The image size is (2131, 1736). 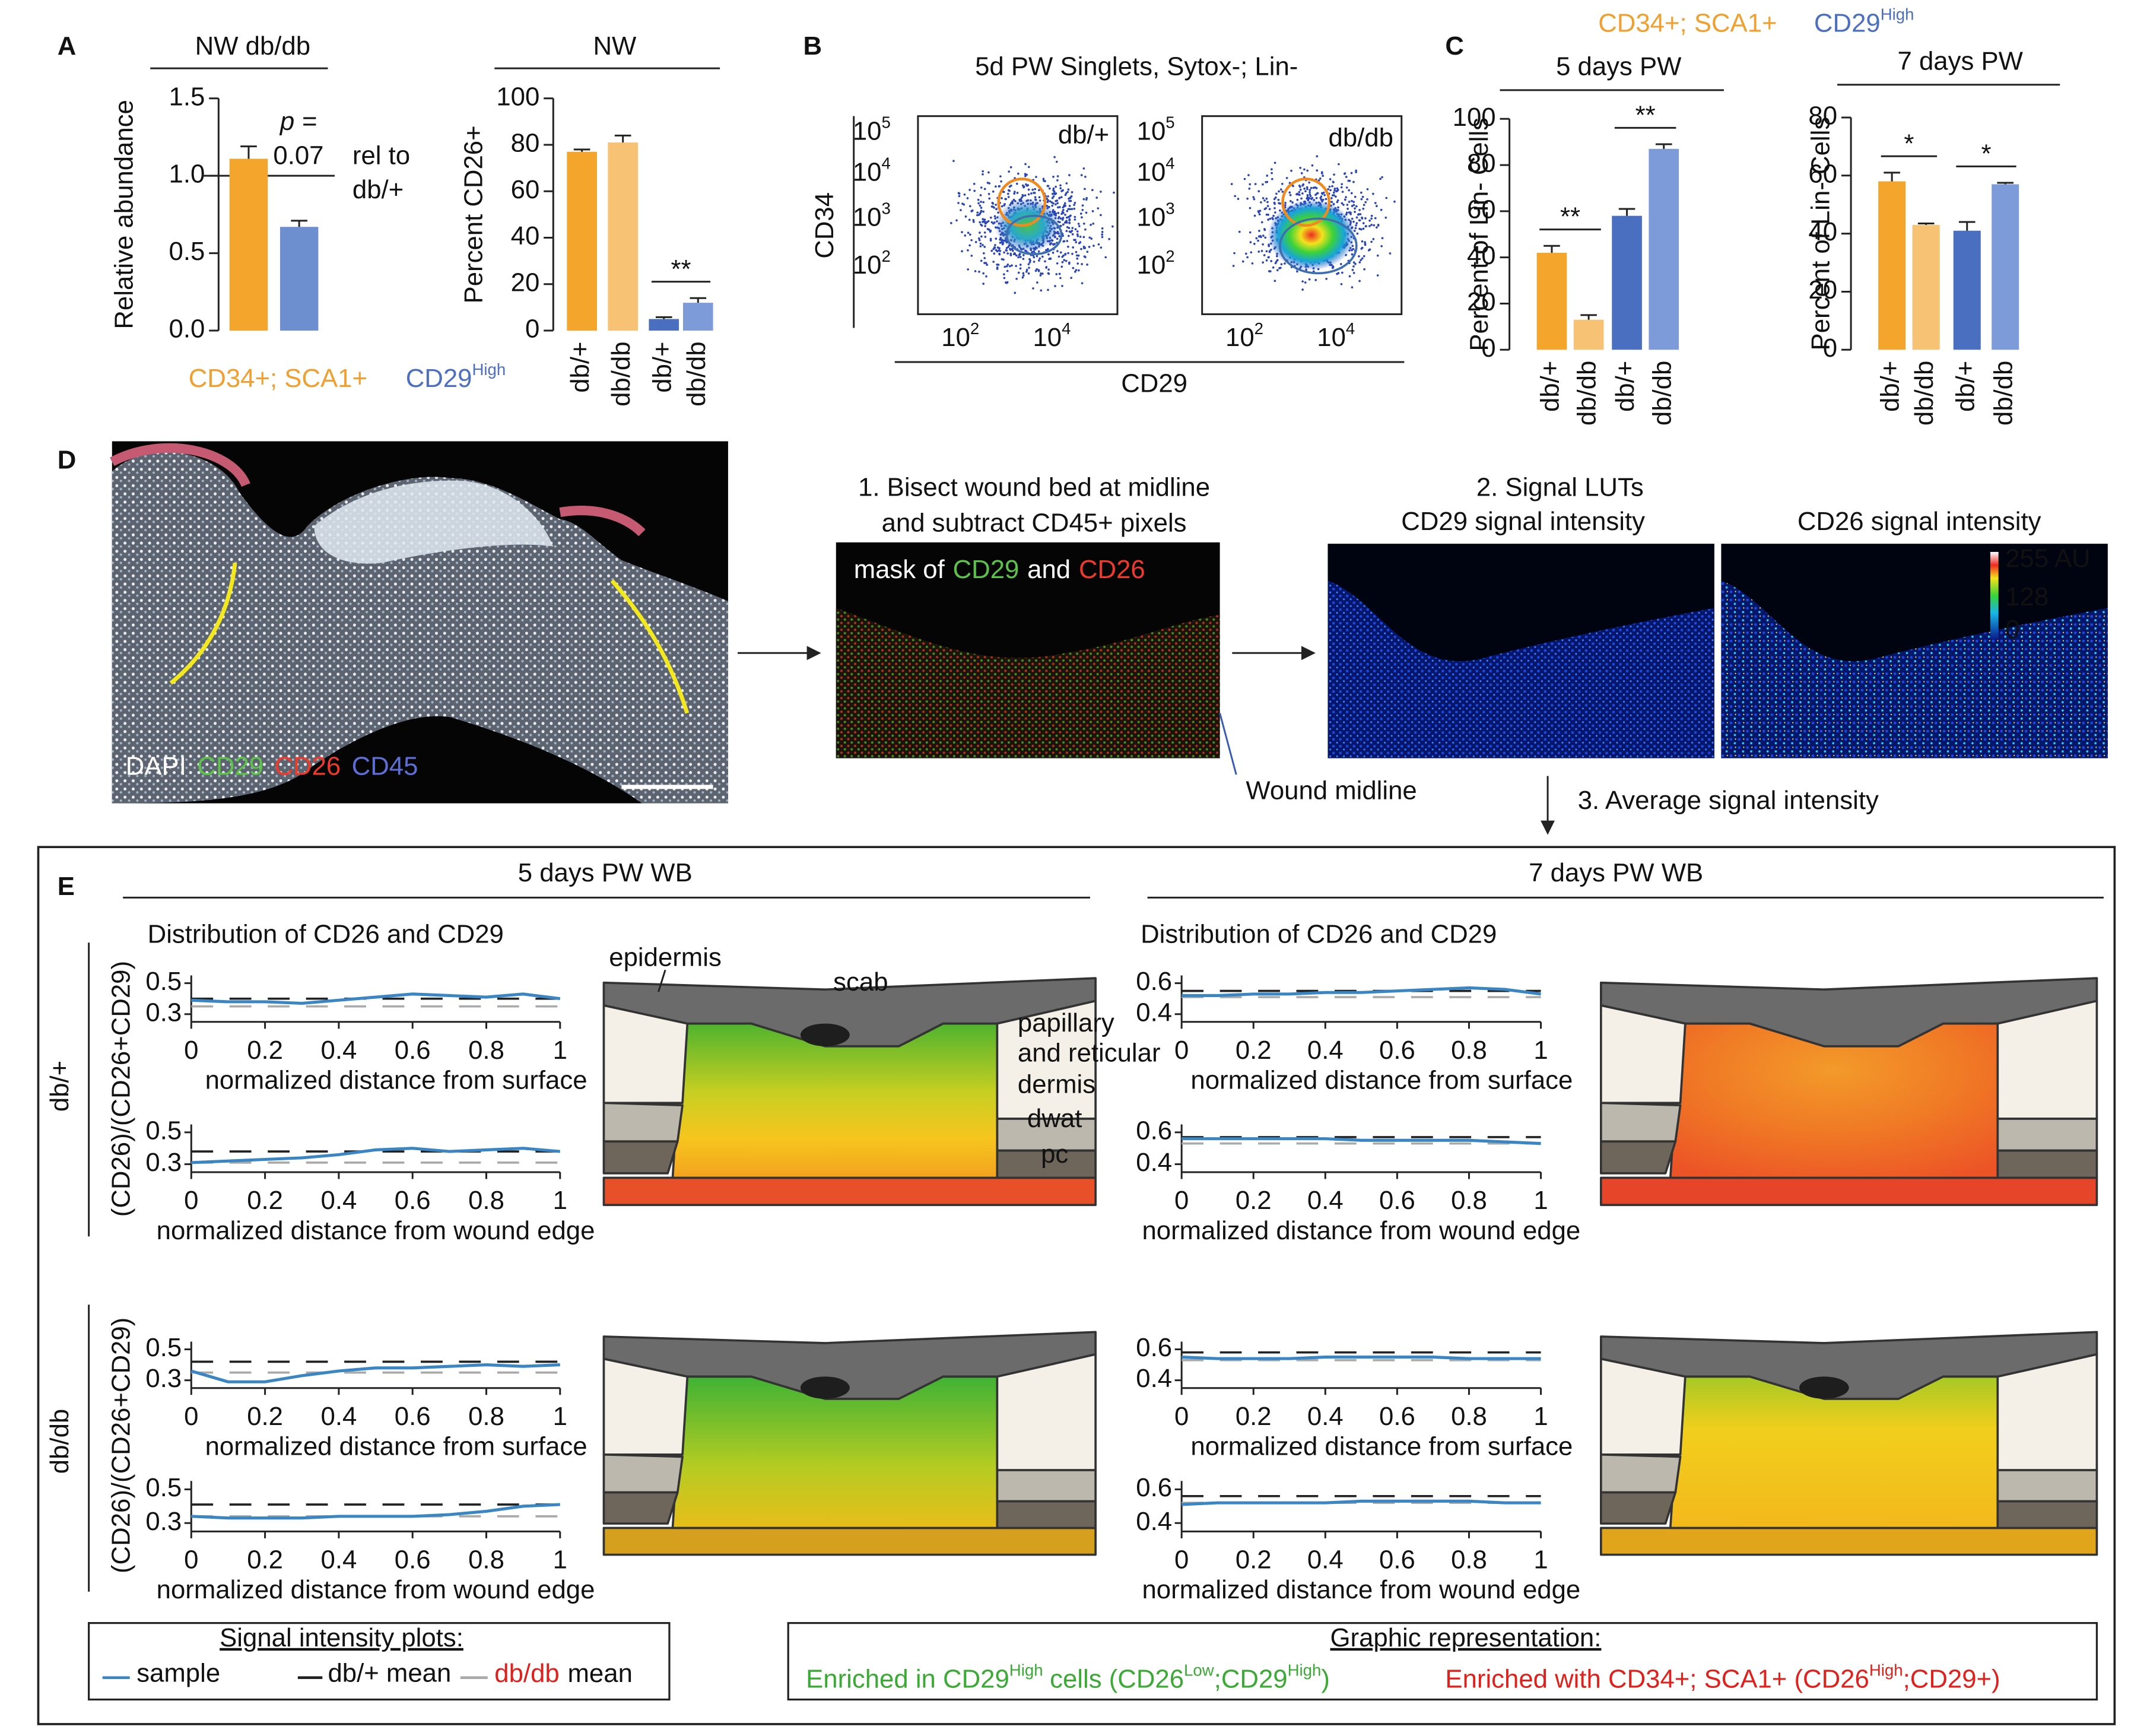 What do you see at coordinates (885, 122) in the screenshot?
I see `text-run: 5` at bounding box center [885, 122].